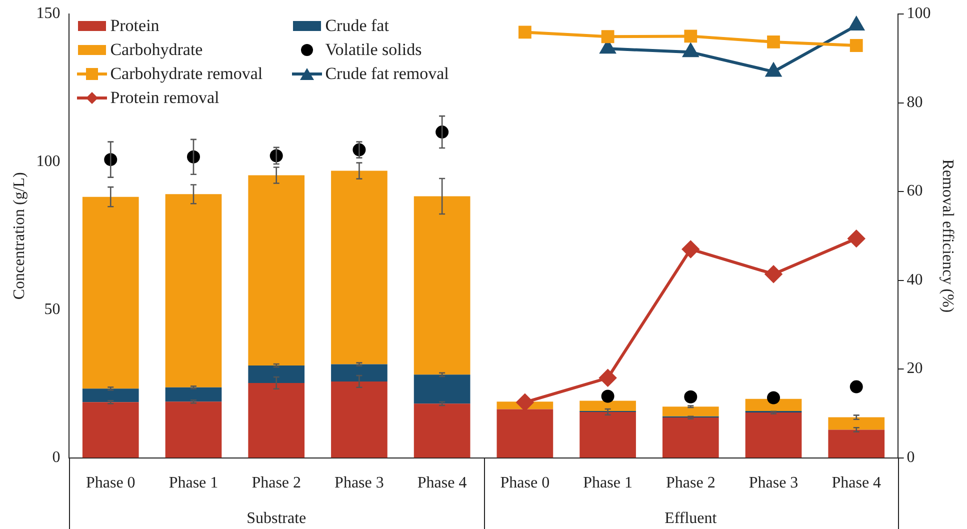  What do you see at coordinates (56, 457) in the screenshot?
I see `y-tick-label: 0` at bounding box center [56, 457].